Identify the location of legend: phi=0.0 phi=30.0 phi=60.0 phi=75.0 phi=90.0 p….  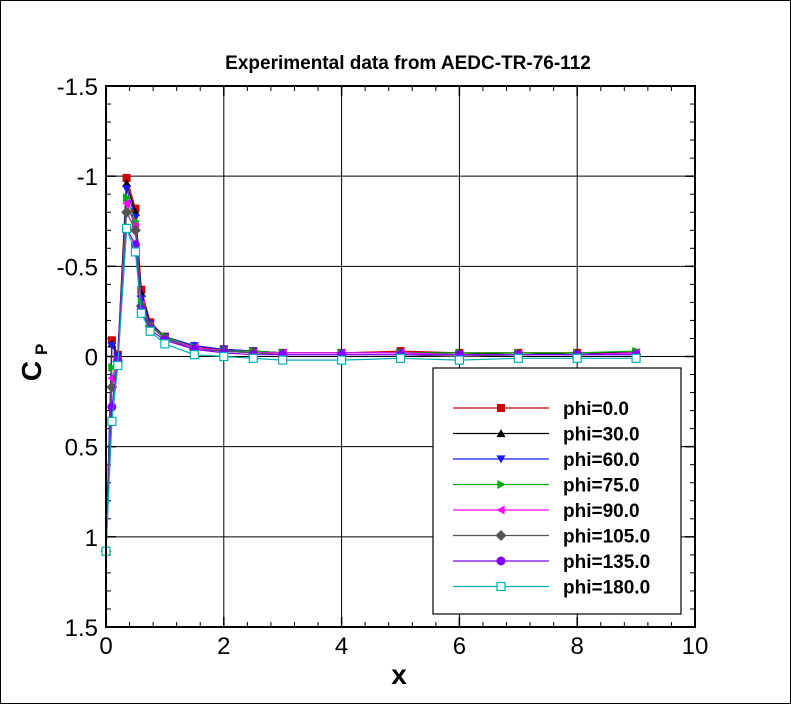
(557, 491).